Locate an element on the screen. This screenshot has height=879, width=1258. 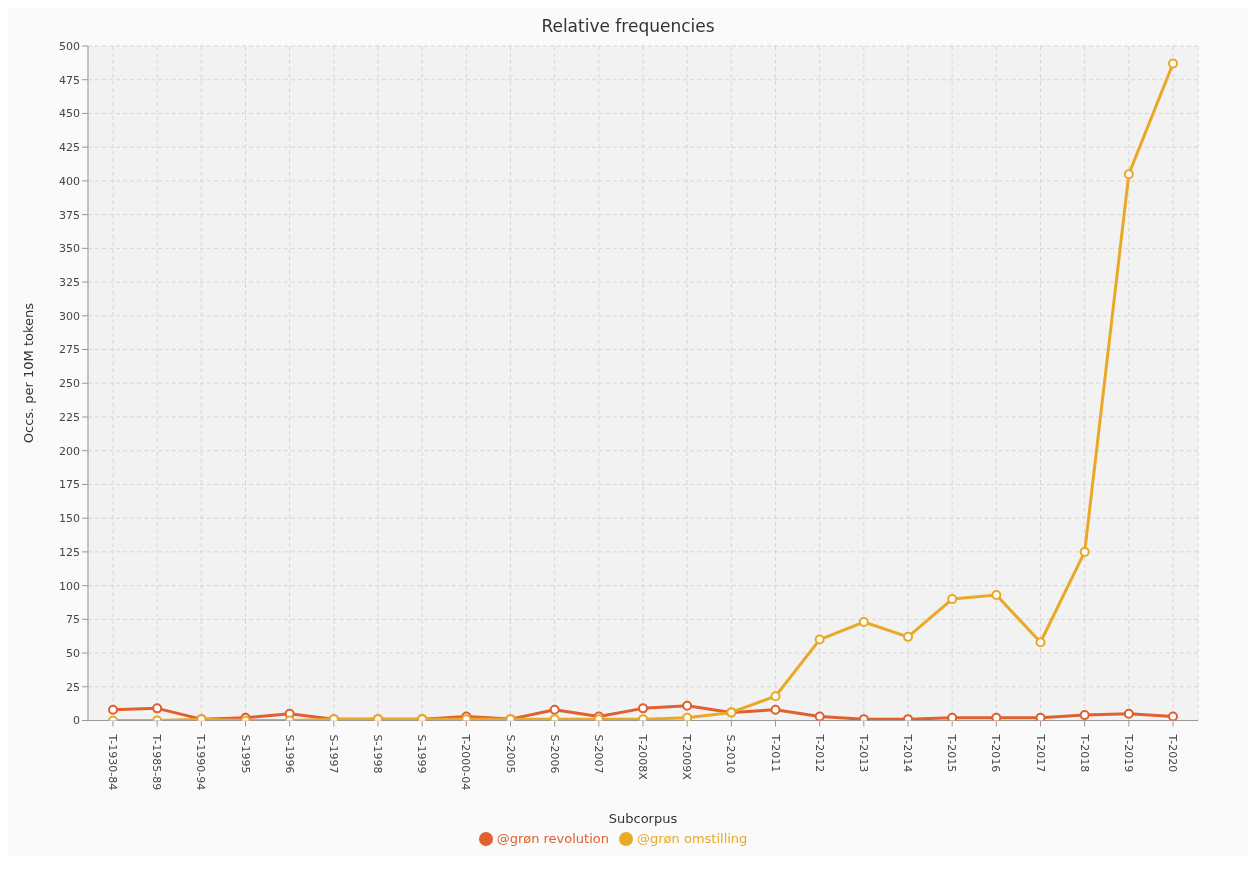
y-tick-label: 0 is located at coordinates (76, 721).